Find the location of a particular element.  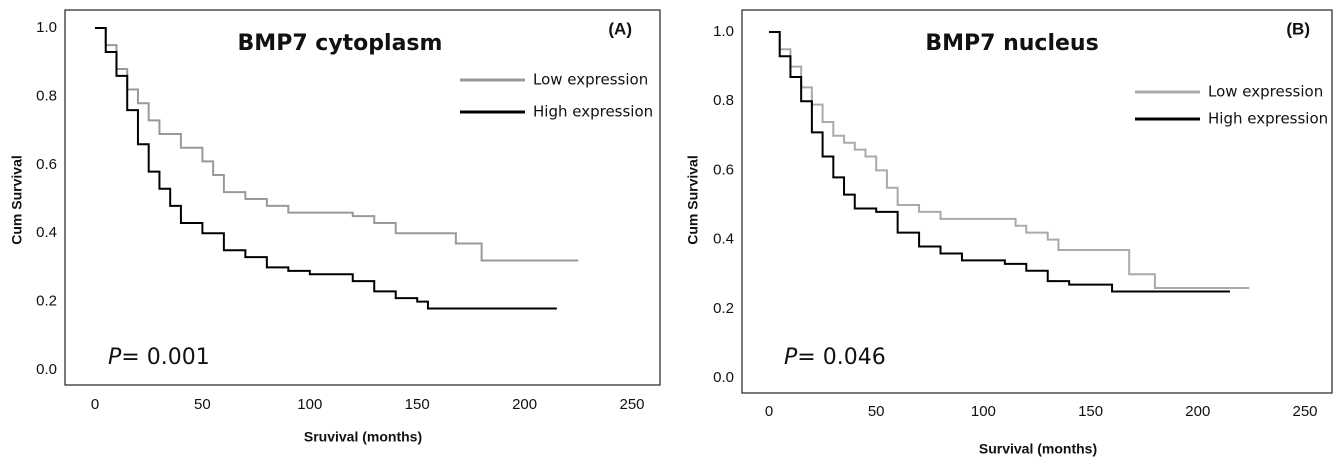

panel-label: (A) is located at coordinates (620, 28).